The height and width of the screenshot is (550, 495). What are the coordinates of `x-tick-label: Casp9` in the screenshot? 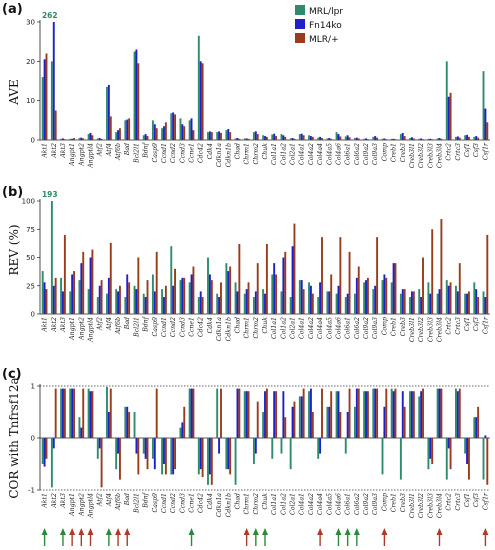 It's located at (155, 327).